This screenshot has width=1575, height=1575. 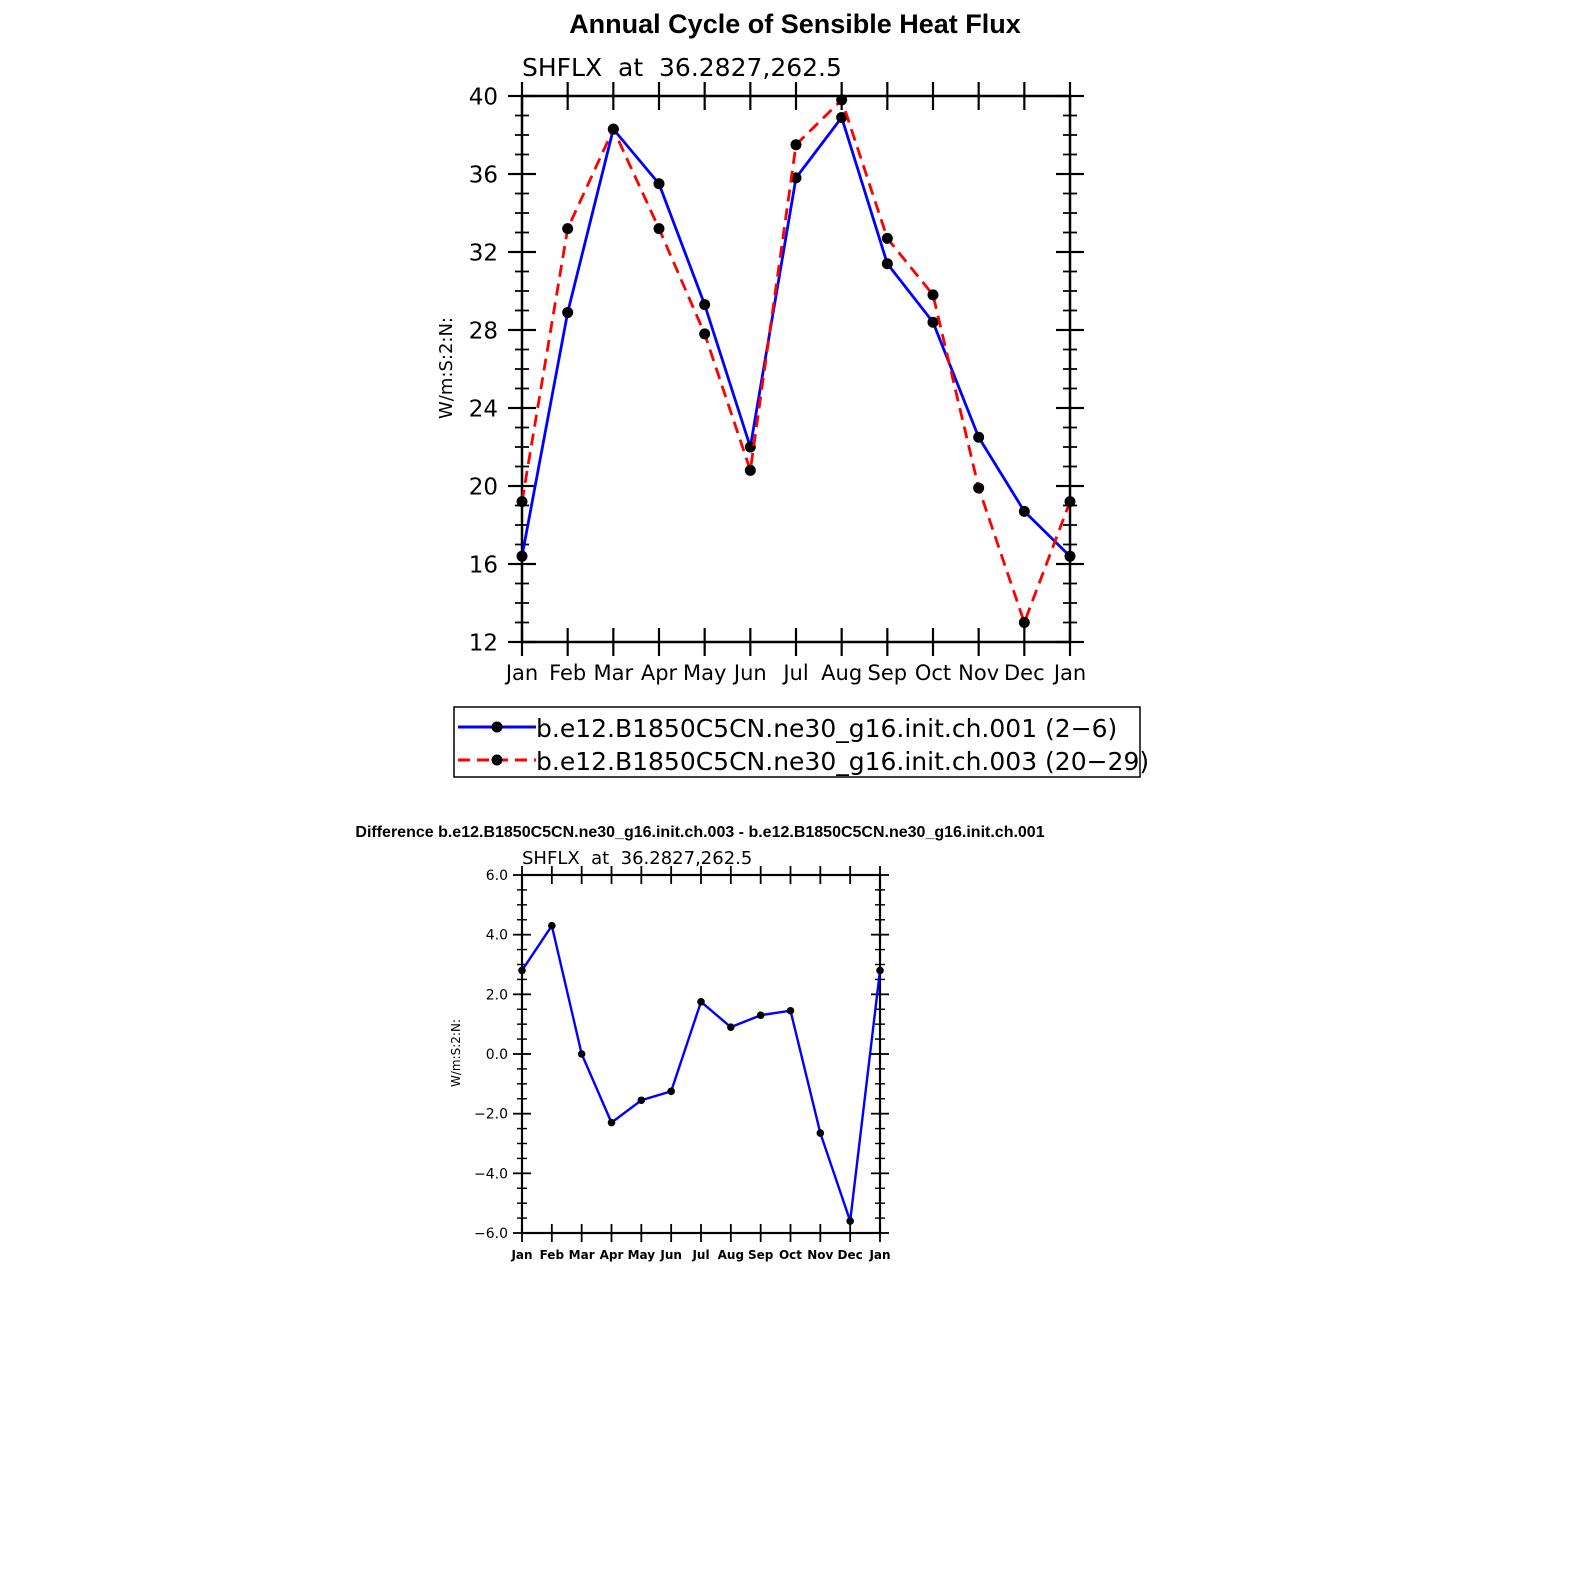 I want to click on y-tick-label: 16, so click(x=483, y=565).